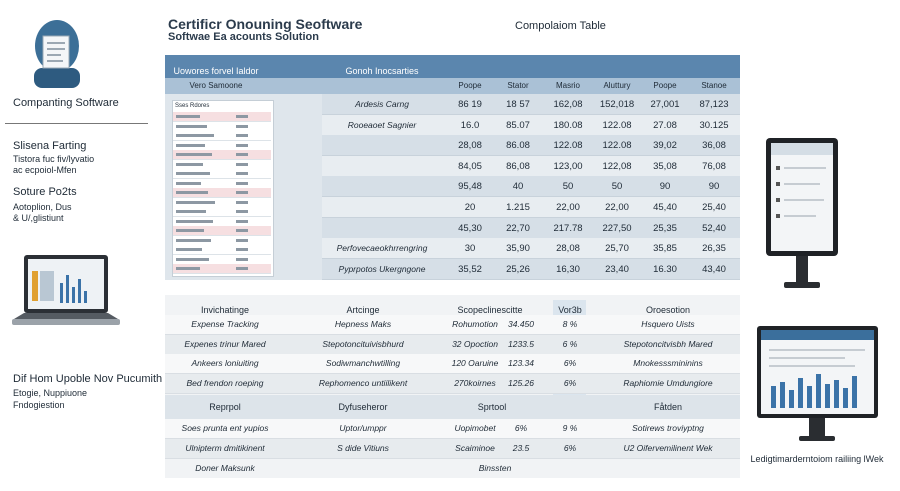 The width and height of the screenshot is (900, 491). I want to click on row-label: Ardesis Carng, so click(382, 104).